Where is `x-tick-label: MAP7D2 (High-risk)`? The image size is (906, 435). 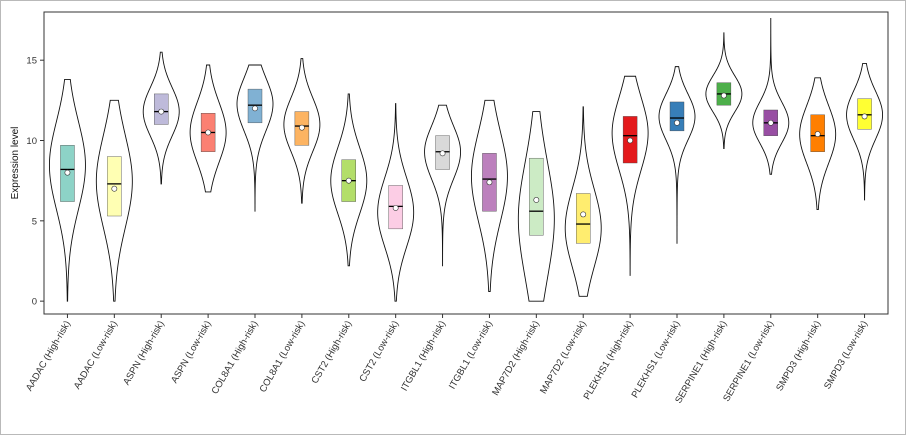 x-tick-label: MAP7D2 (High-risk) is located at coordinates (516, 358).